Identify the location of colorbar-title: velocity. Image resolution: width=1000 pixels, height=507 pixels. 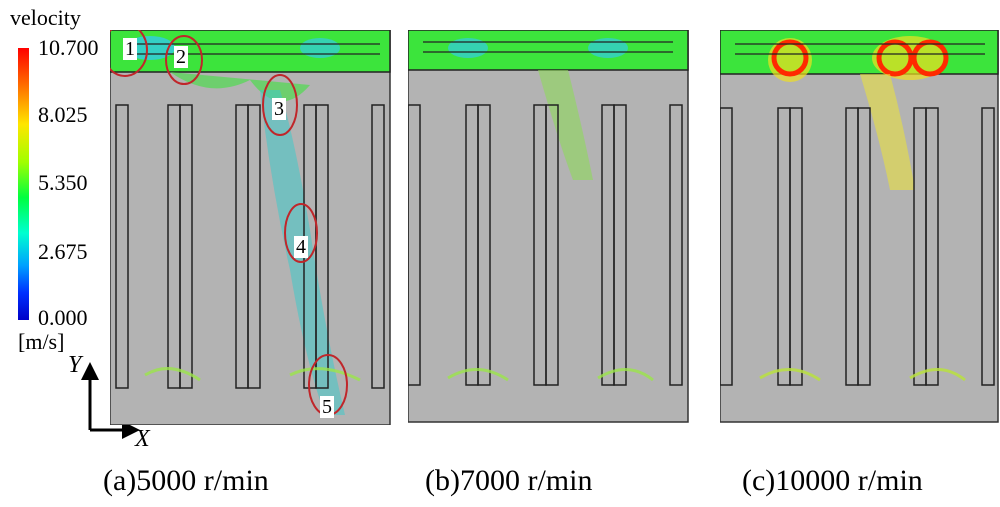
(45, 17).